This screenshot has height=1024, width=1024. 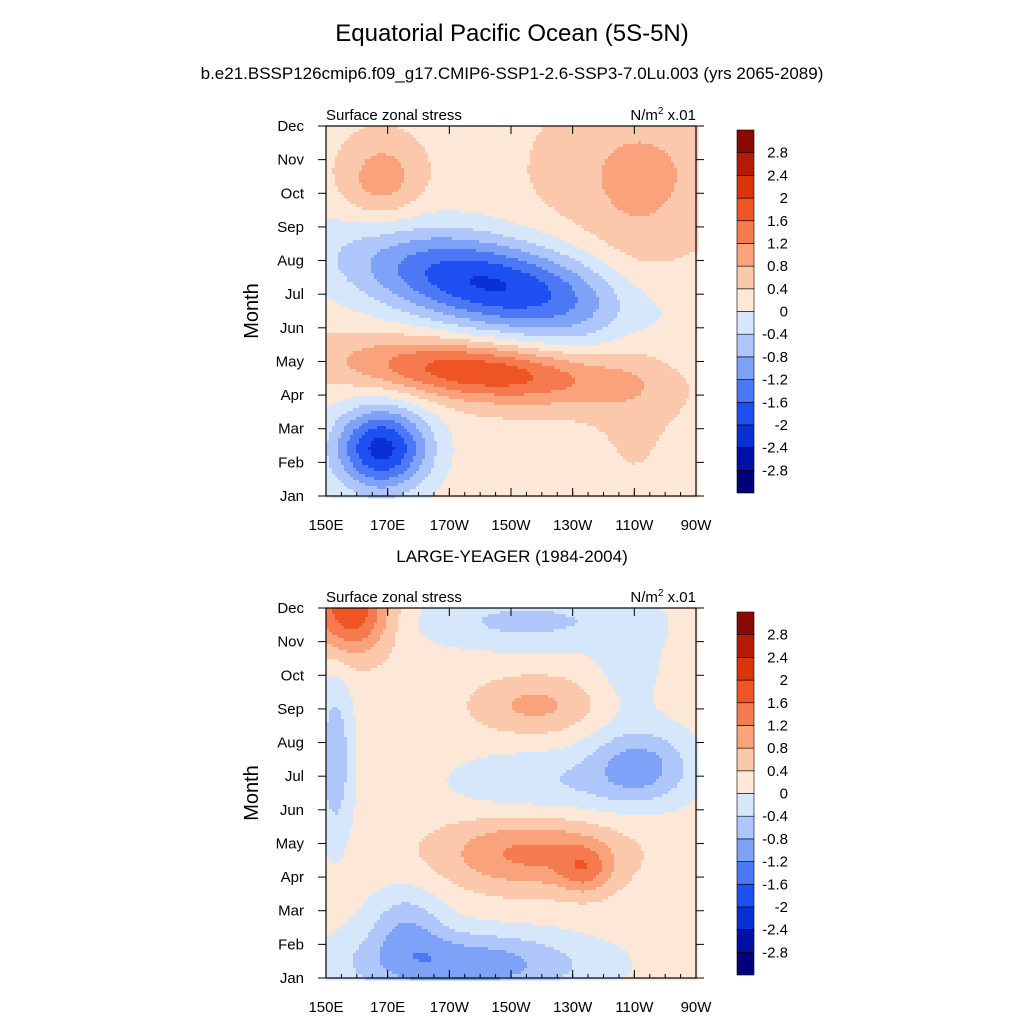 I want to click on y-tick-label: Apr, so click(x=292, y=877).